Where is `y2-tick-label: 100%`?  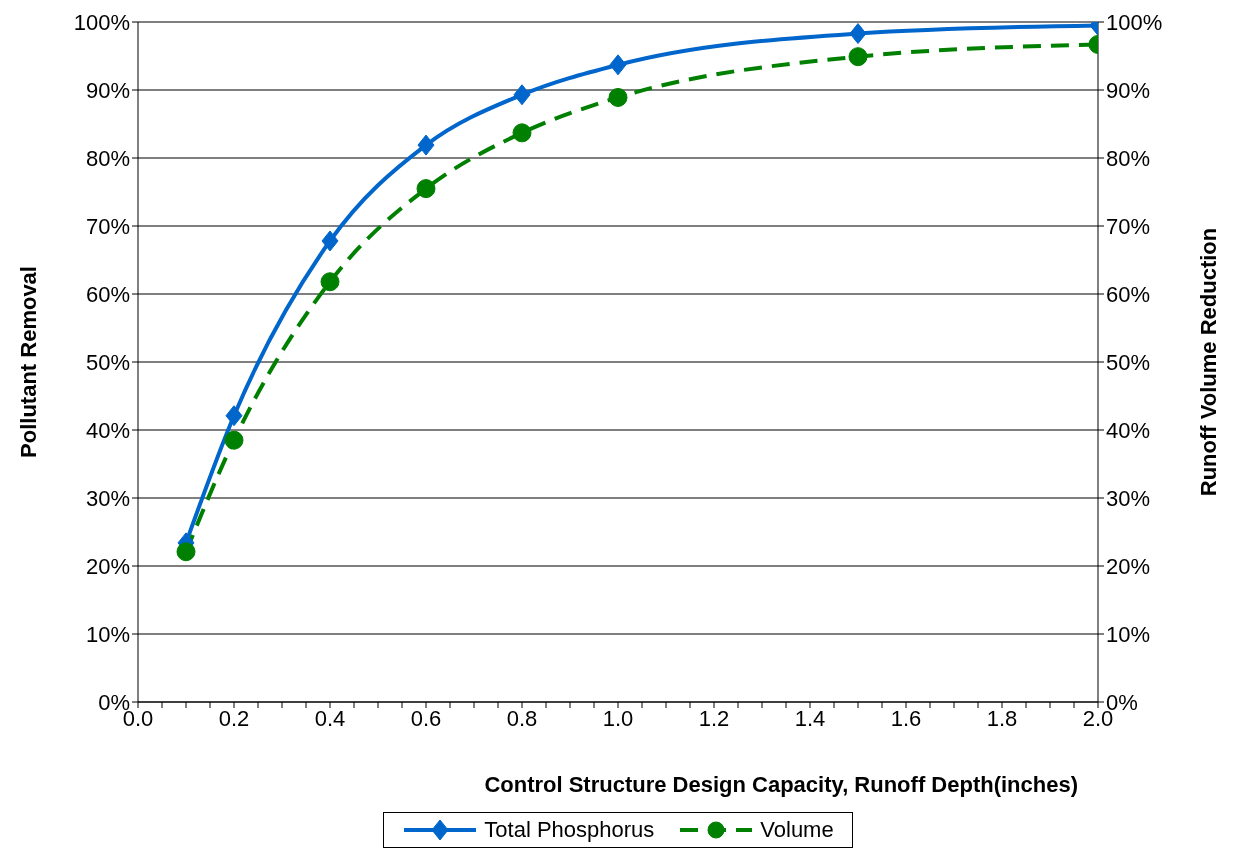
y2-tick-label: 100% is located at coordinates (1134, 22).